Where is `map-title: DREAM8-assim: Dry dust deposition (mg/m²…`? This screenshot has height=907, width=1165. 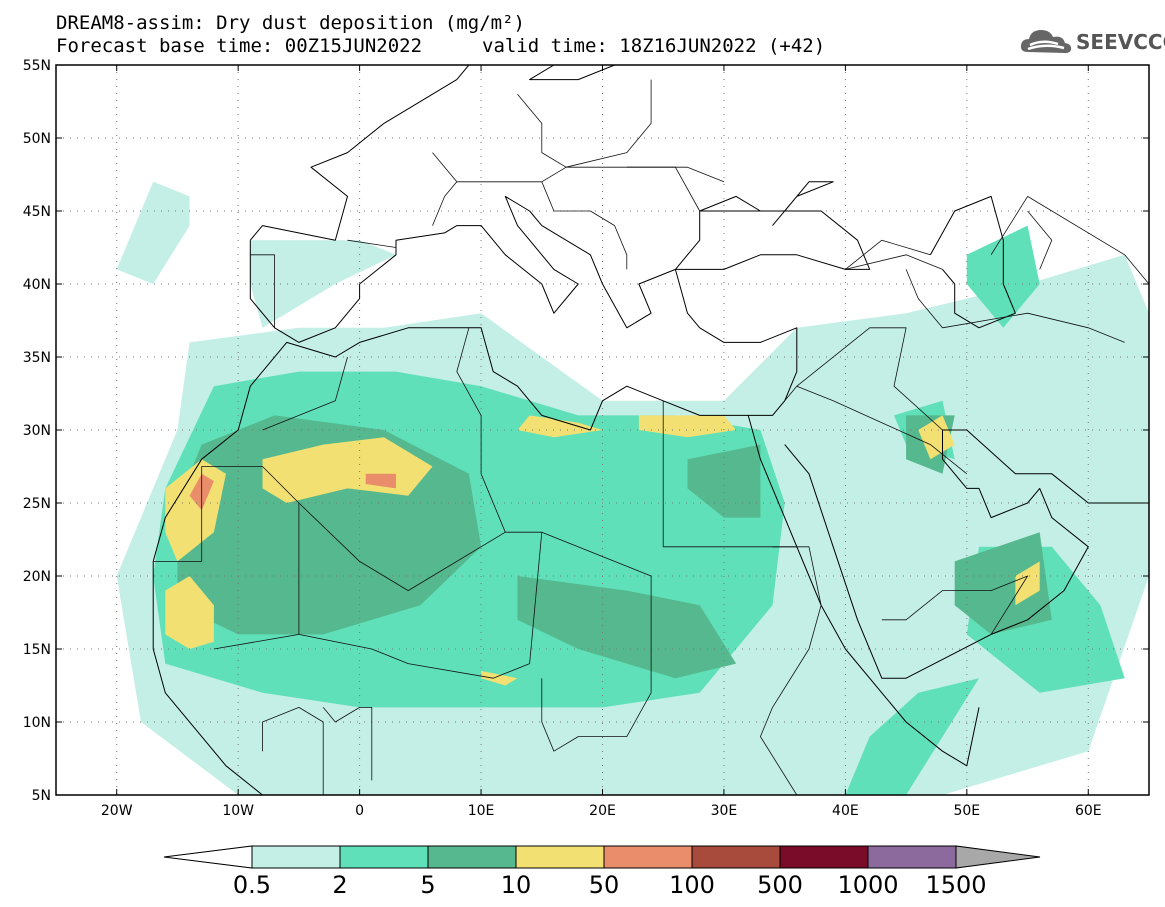 map-title: DREAM8-assim: Dry dust deposition (mg/m²… is located at coordinates (290, 23).